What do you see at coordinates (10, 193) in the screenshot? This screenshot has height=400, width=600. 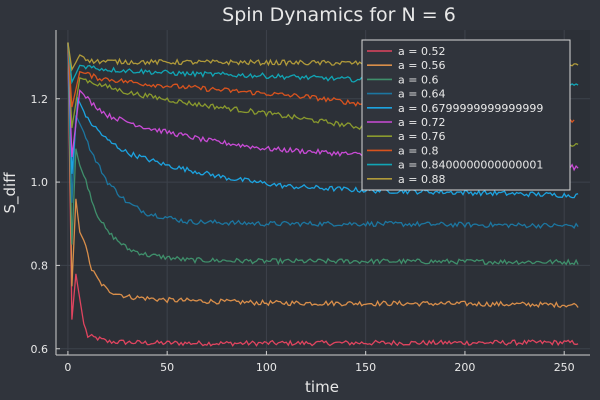 I see `y-axis-label: S_diff` at bounding box center [10, 193].